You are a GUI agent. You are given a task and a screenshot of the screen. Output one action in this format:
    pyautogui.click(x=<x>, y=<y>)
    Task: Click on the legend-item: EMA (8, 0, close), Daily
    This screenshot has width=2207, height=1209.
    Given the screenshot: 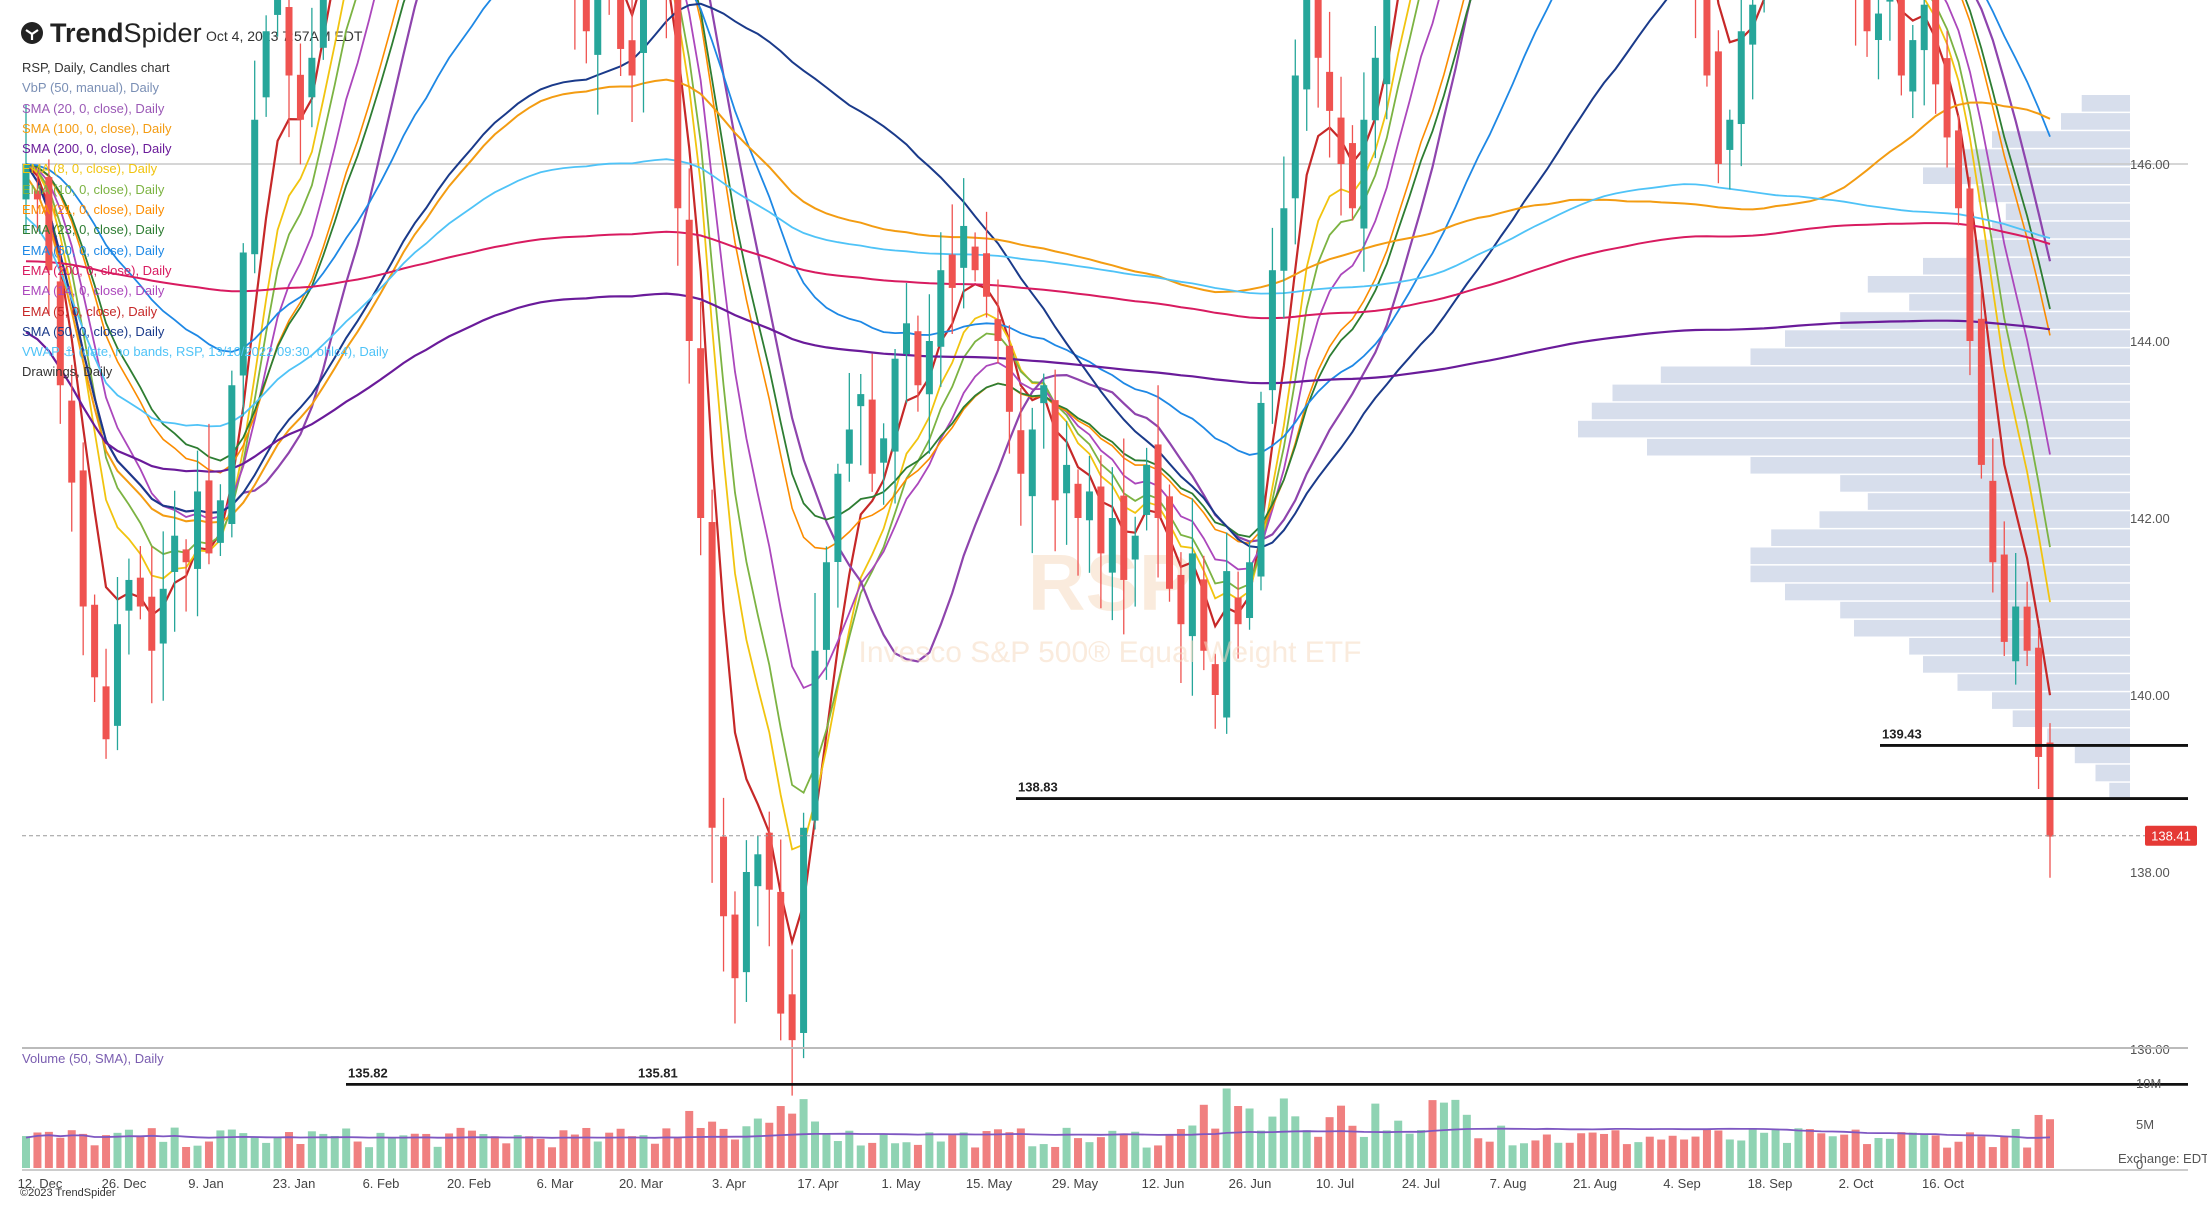 What is the action you would take?
    pyautogui.click(x=90, y=169)
    